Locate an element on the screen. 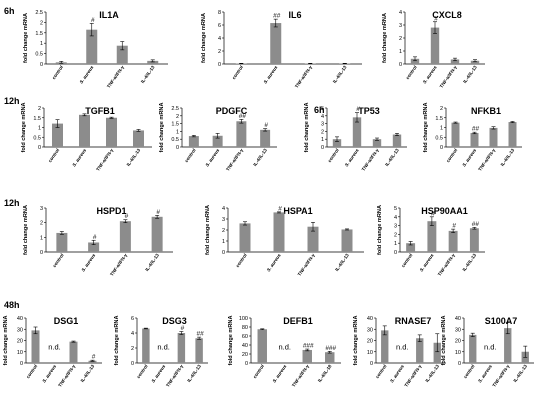  chart-title: DSG3 is located at coordinates (174, 321).